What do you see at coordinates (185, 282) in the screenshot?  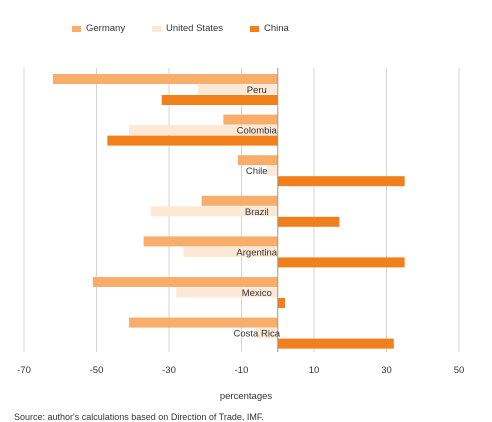 I see `bar-germany-mexico` at bounding box center [185, 282].